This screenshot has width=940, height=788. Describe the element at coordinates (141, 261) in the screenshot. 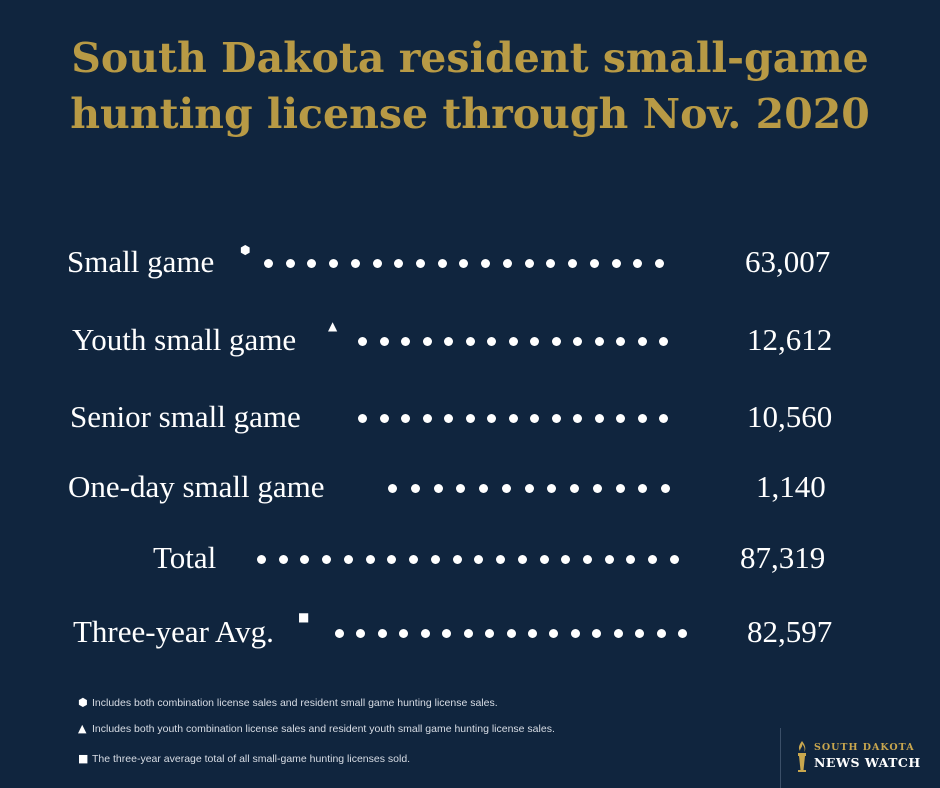

I see `row-label: Small game` at that location.